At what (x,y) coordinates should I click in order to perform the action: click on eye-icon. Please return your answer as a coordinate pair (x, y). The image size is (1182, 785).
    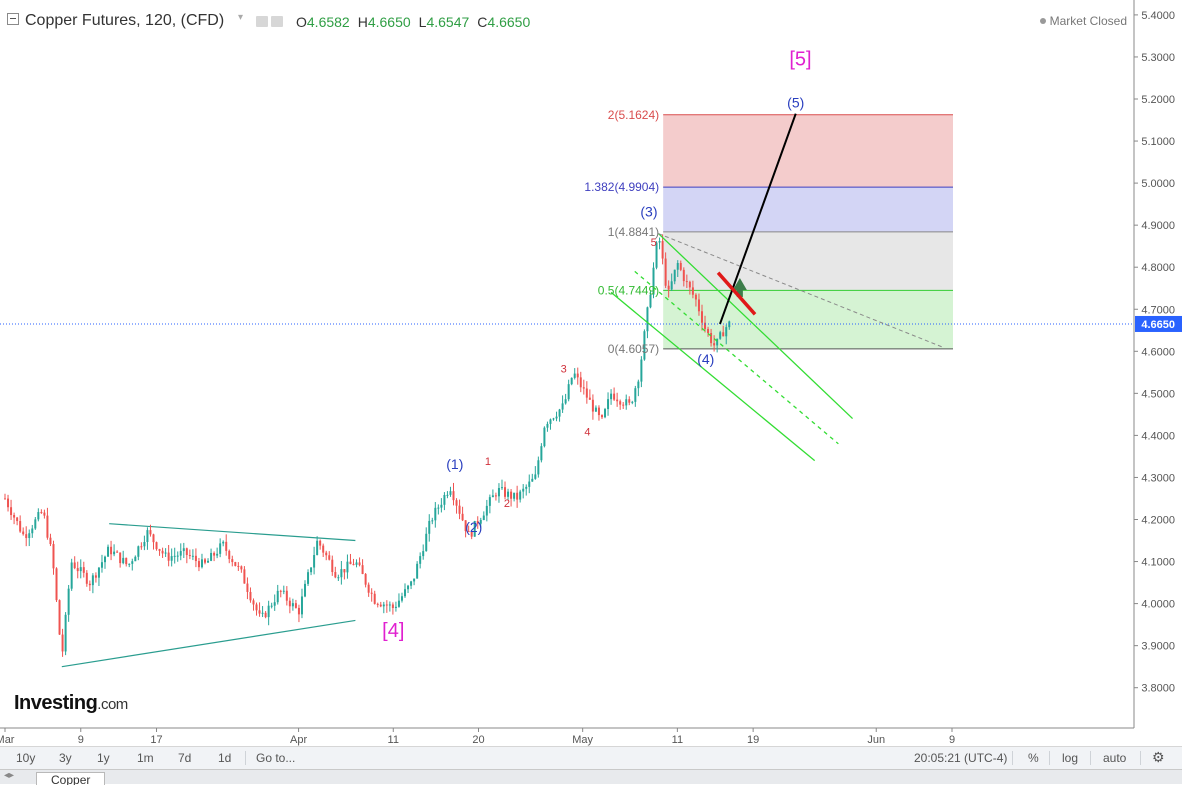
    Looking at the image, I should click on (262, 21).